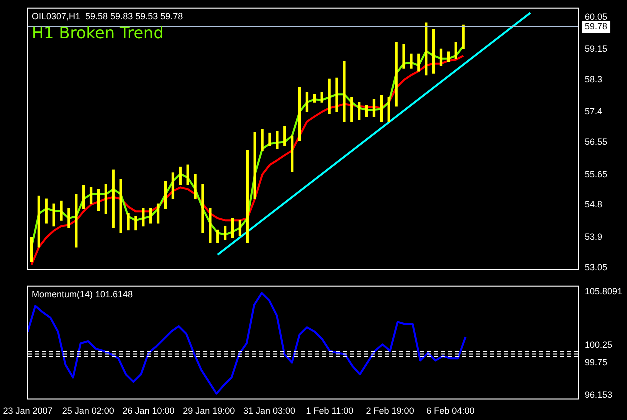 Image resolution: width=627 pixels, height=420 pixels. I want to click on y-tick-label: 57.4, so click(594, 111).